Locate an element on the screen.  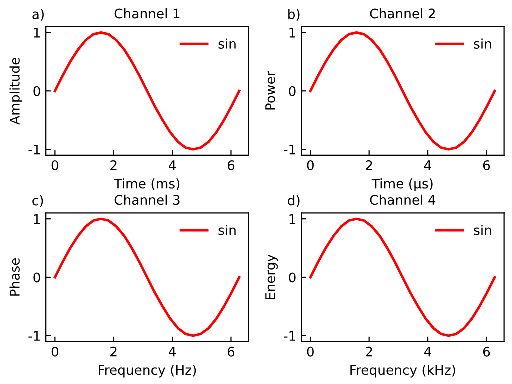
x-axis-title: Time (μs) is located at coordinates (402, 185).